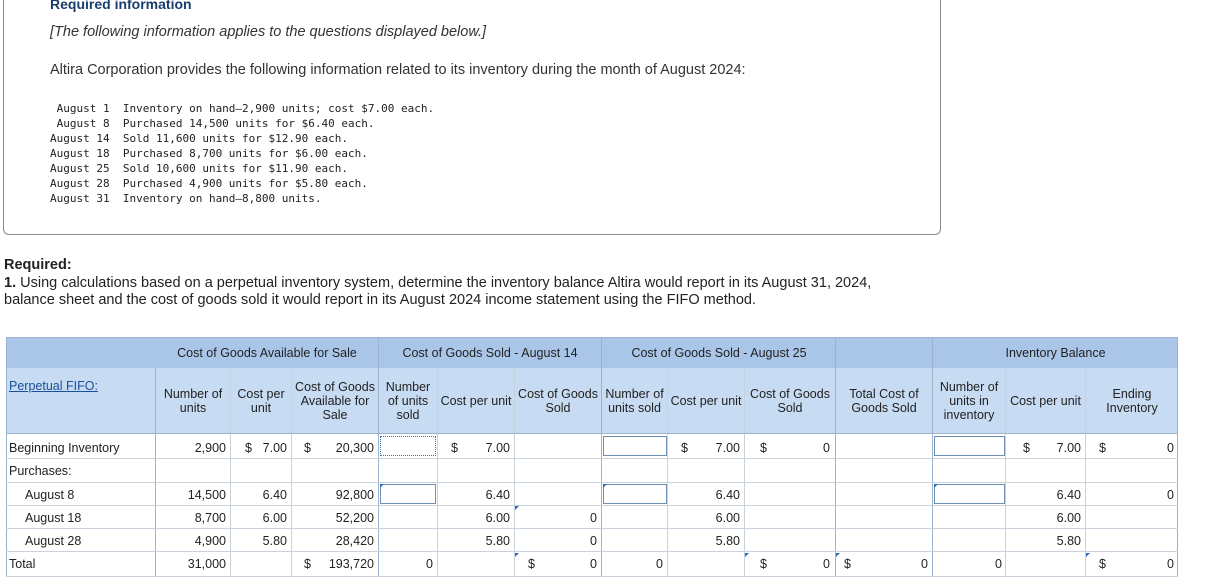 The height and width of the screenshot is (588, 1209). What do you see at coordinates (10, 283) in the screenshot?
I see `question-number: 1.` at bounding box center [10, 283].